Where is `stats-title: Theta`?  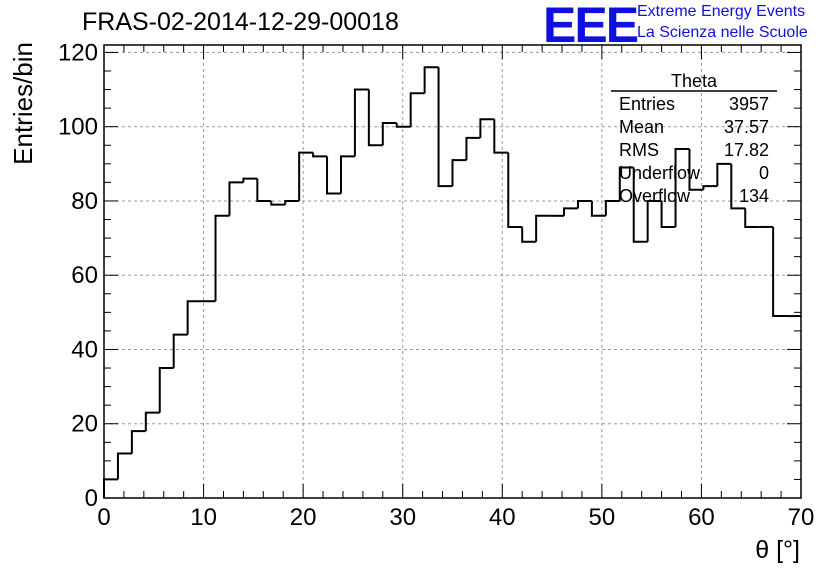 stats-title: Theta is located at coordinates (694, 81).